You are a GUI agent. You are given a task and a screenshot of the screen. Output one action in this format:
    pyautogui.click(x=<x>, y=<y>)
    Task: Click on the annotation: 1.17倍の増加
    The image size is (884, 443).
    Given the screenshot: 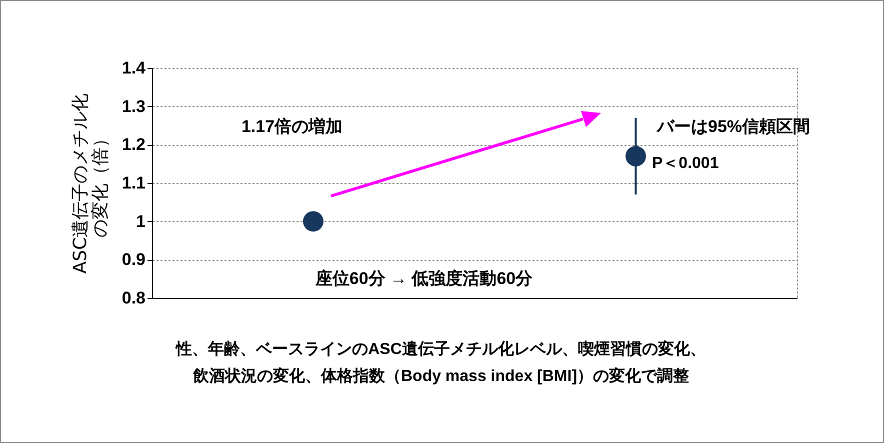 What is the action you would take?
    pyautogui.click(x=292, y=126)
    